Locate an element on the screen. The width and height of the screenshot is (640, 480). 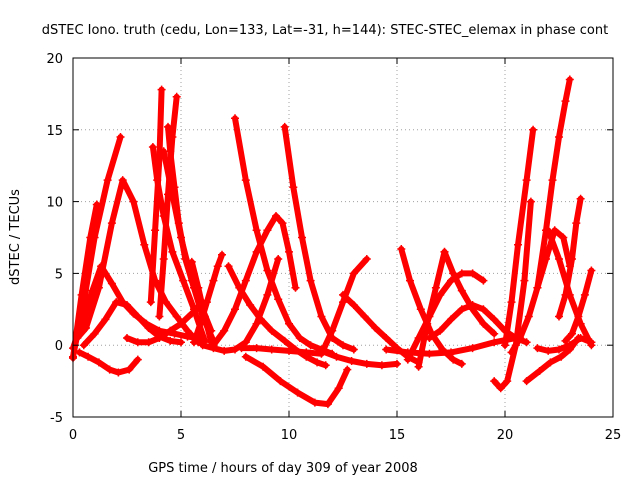
x-axis-label: GPS time / hours of day 309 of year 2008 is located at coordinates (283, 468).